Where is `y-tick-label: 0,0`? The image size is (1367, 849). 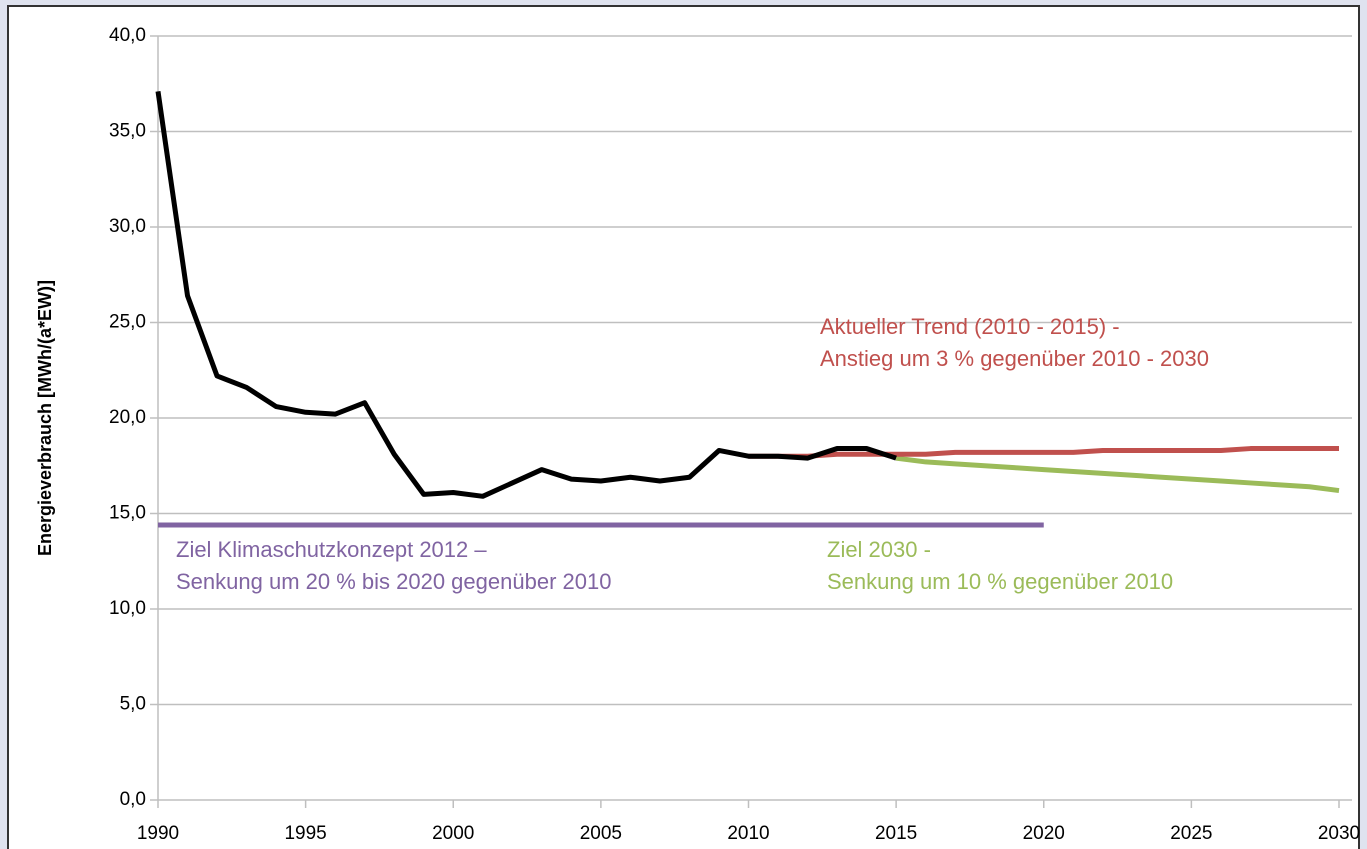 y-tick-label: 0,0 is located at coordinates (133, 799).